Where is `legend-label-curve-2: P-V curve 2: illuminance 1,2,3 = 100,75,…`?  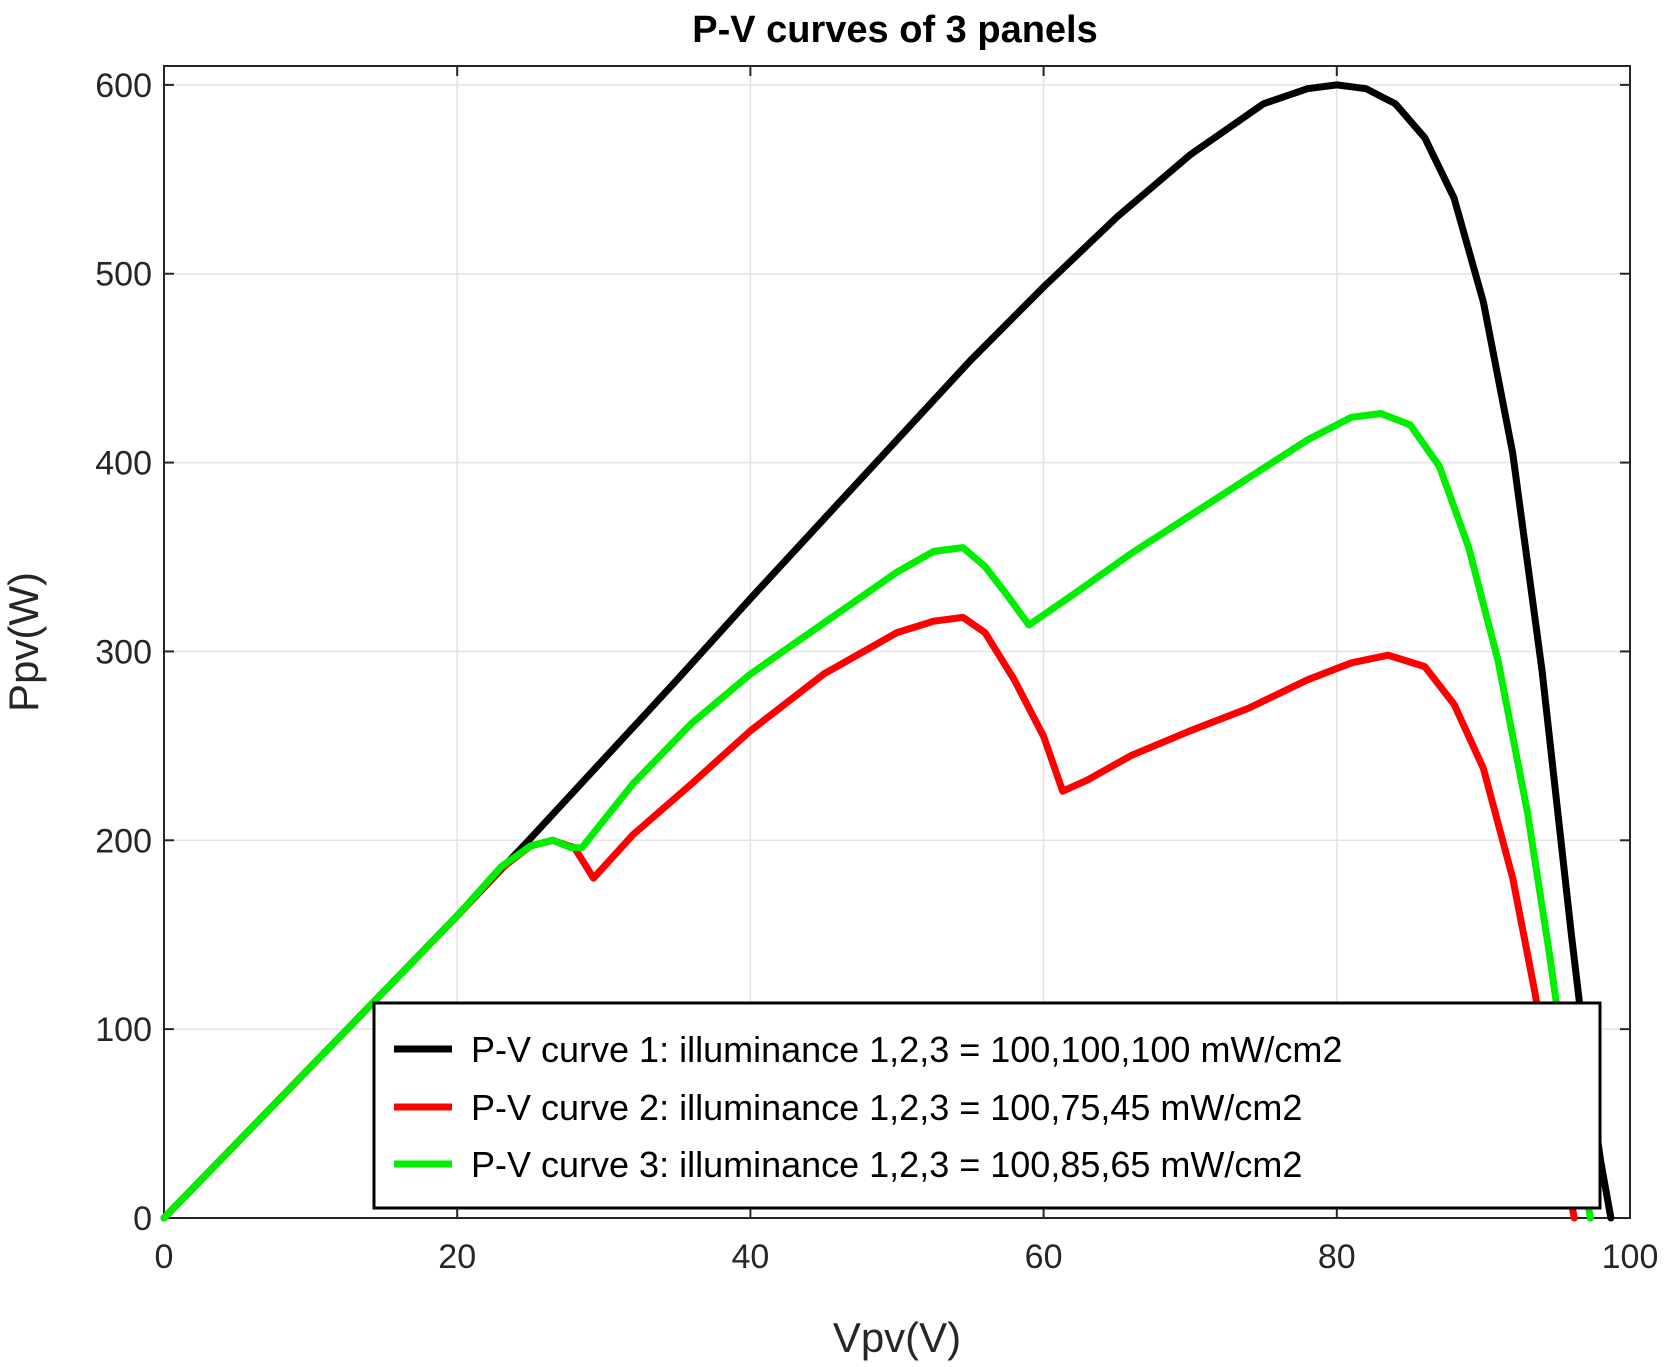 legend-label-curve-2: P-V curve 2: illuminance 1,2,3 = 100,75,… is located at coordinates (886, 1107).